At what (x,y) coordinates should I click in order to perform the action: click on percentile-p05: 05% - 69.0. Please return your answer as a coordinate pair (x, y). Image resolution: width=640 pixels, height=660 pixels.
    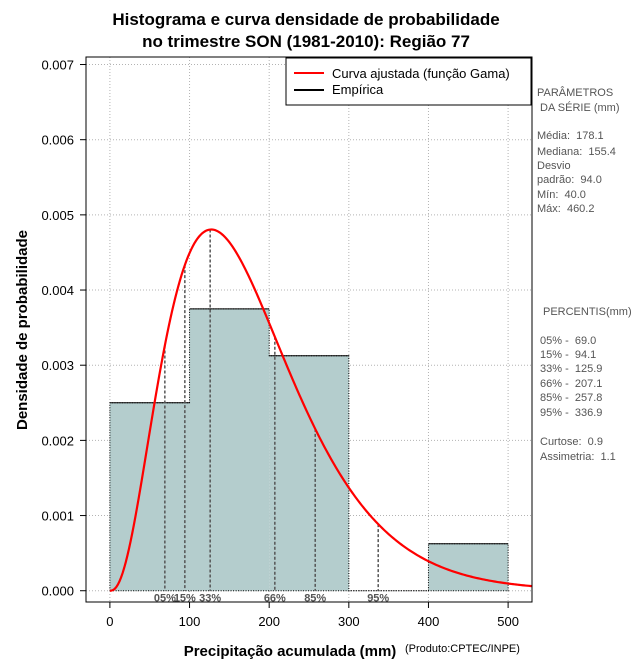
    Looking at the image, I should click on (568, 341).